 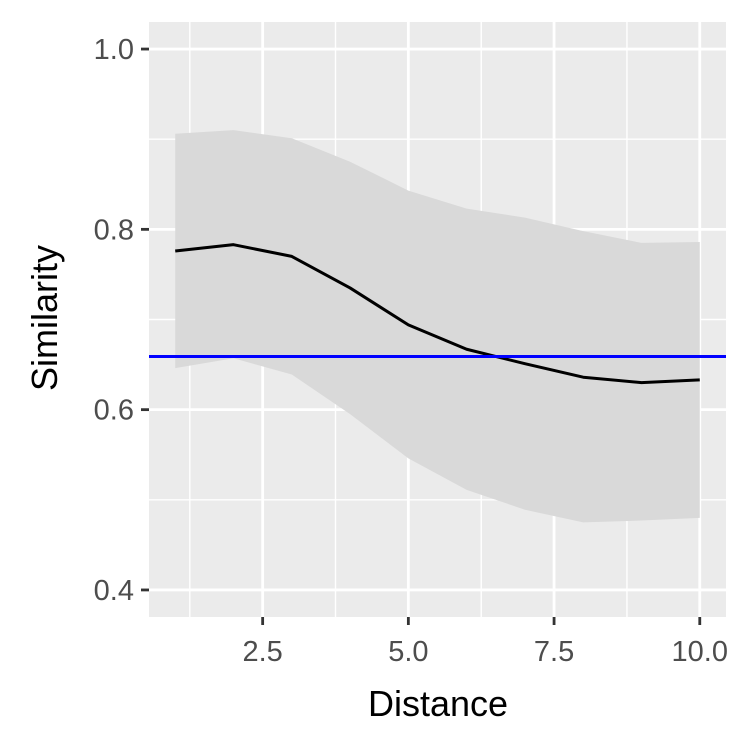 What do you see at coordinates (554, 652) in the screenshot?
I see `x-tick-label: 7.5` at bounding box center [554, 652].